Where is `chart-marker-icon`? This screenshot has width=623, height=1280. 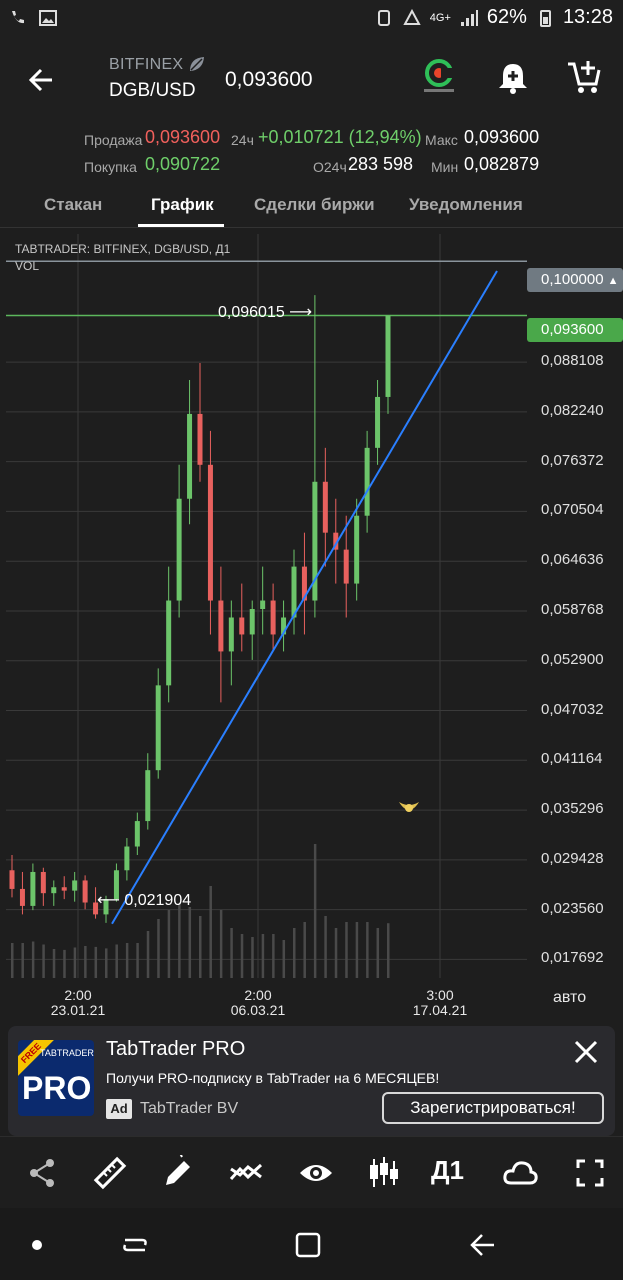 chart-marker-icon is located at coordinates (409, 806).